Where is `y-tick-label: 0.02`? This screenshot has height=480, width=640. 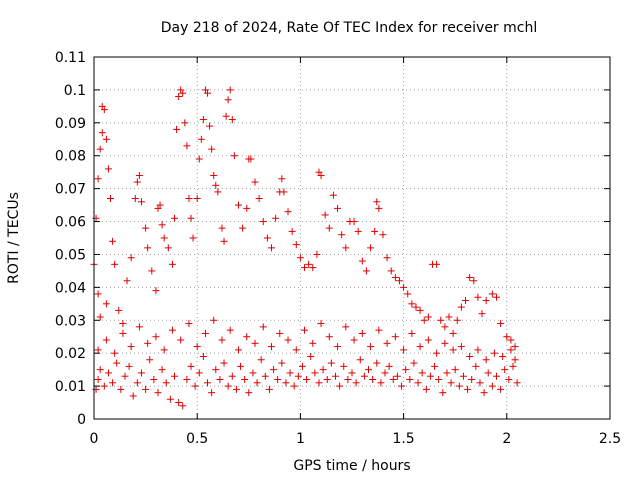
y-tick-label: 0.02 is located at coordinates (70, 354).